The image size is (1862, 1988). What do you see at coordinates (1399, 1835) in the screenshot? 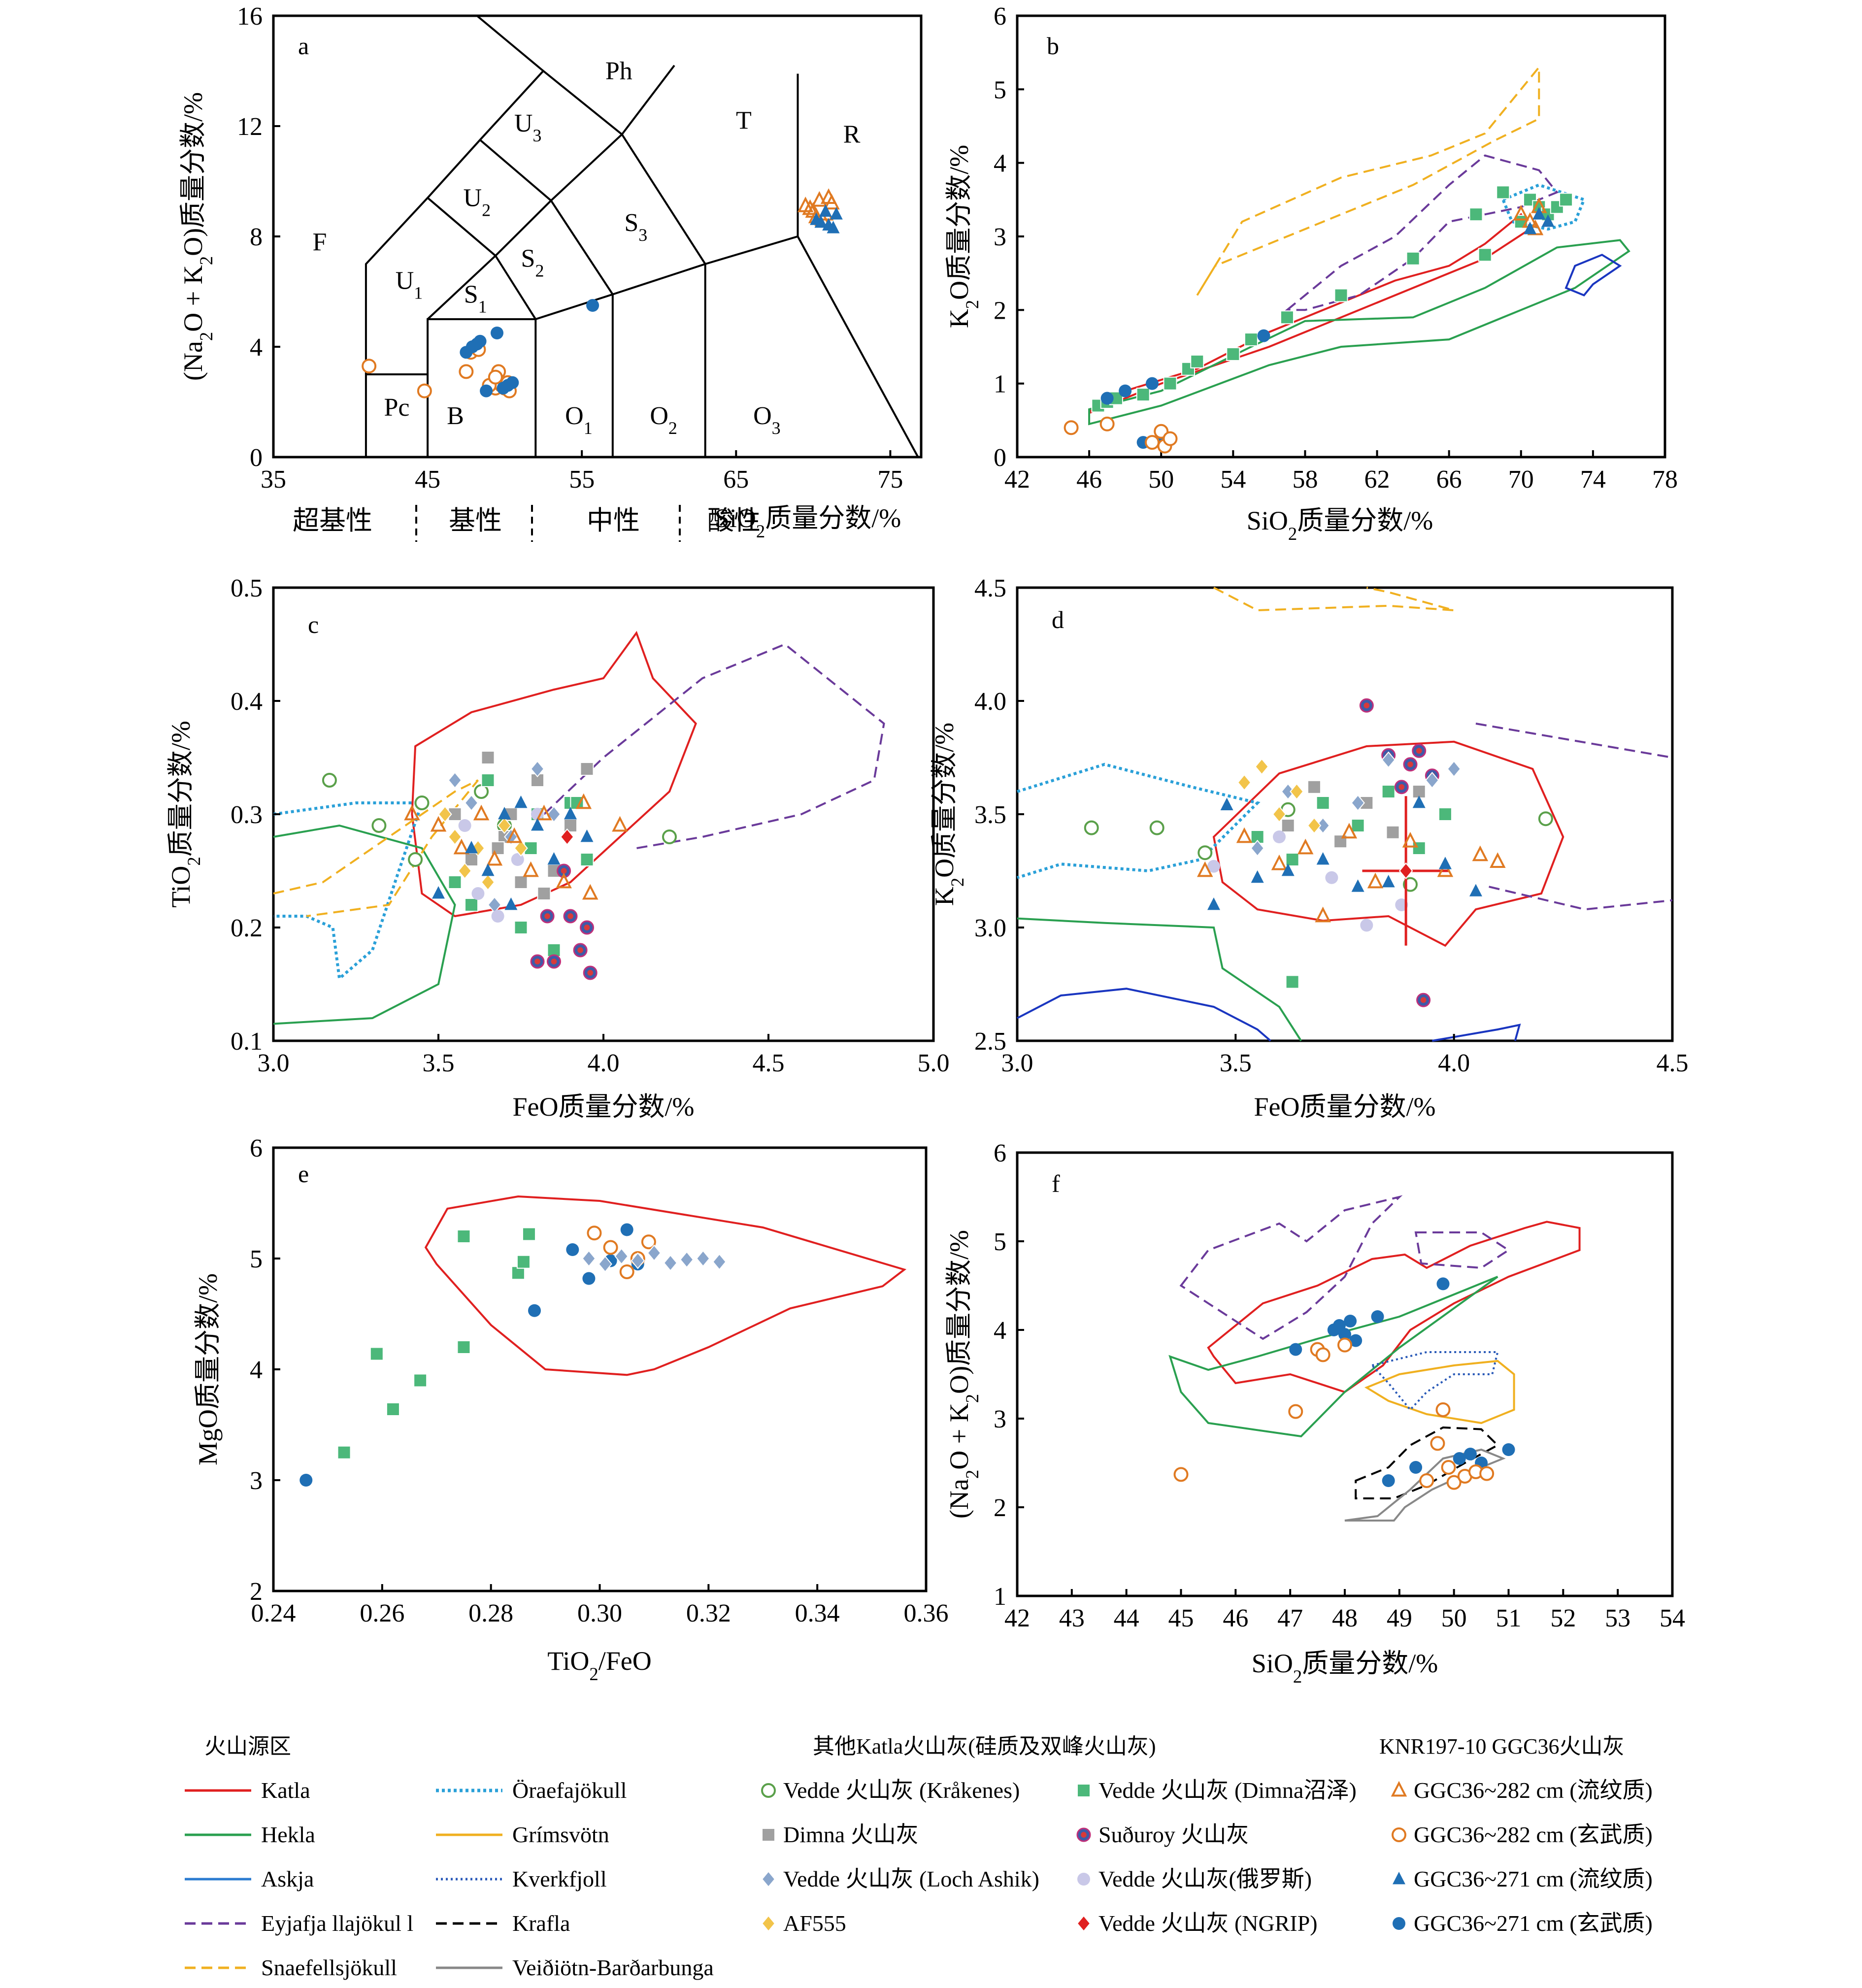
I see `legend-marker` at bounding box center [1399, 1835].